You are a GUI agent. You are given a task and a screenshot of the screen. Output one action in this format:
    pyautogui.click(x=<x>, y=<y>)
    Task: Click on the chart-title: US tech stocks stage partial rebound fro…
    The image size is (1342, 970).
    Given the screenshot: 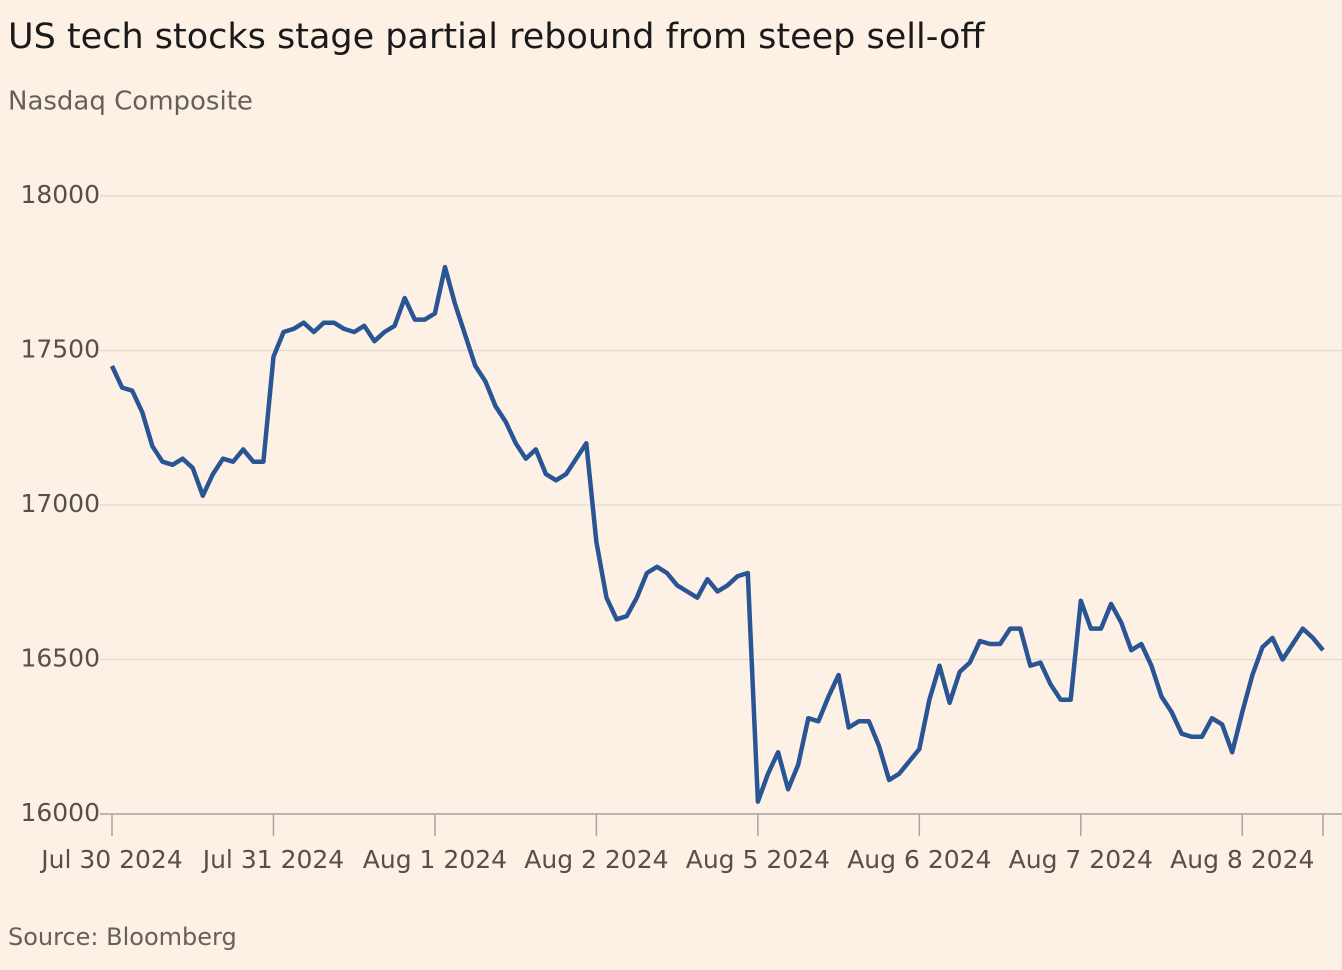 What is the action you would take?
    pyautogui.click(x=496, y=37)
    